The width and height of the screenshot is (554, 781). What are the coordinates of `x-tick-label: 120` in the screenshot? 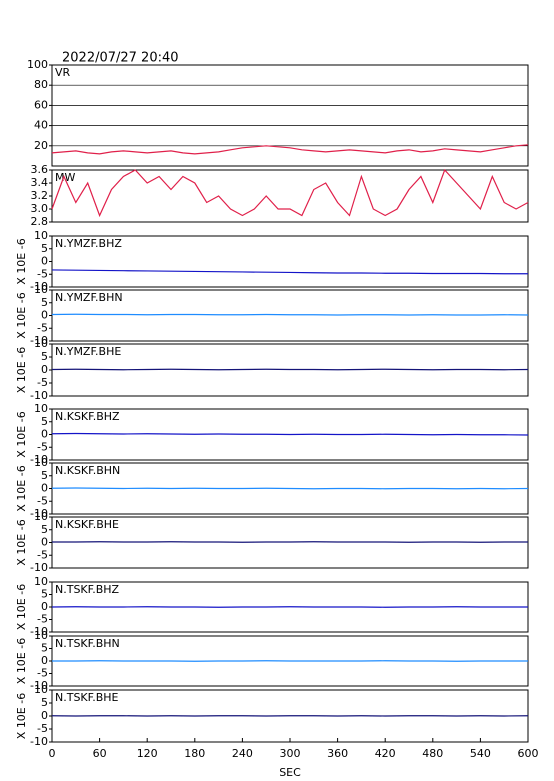 It's located at (147, 753).